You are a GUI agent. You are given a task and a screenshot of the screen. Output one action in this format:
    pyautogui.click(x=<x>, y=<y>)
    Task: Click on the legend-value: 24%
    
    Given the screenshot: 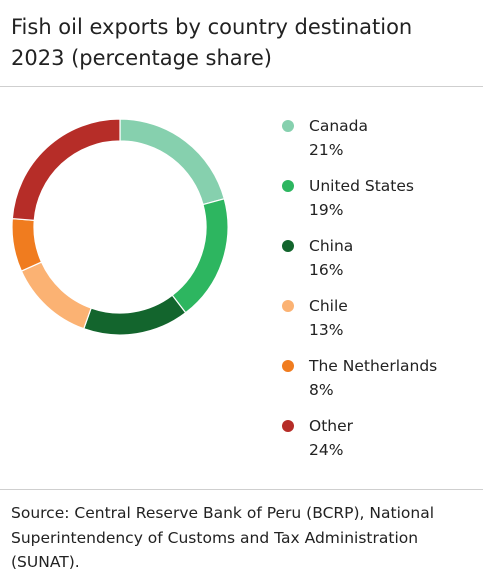 What is the action you would take?
    pyautogui.click(x=326, y=450)
    